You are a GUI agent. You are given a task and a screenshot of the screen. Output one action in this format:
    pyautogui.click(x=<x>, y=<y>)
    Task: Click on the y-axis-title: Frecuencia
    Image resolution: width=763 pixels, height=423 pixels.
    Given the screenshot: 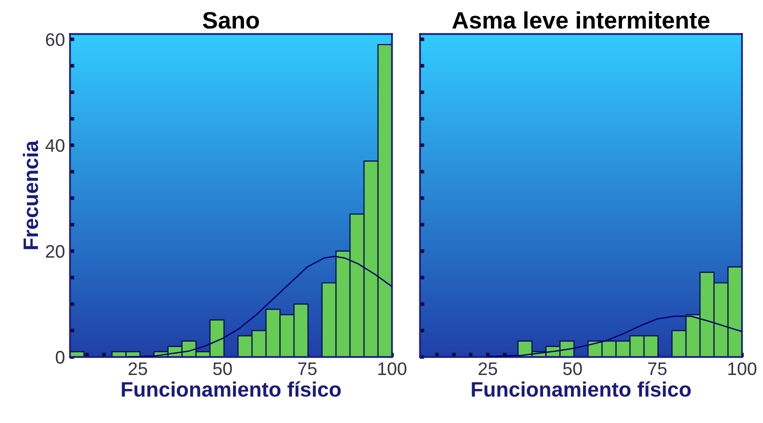 What is the action you would take?
    pyautogui.click(x=30, y=195)
    